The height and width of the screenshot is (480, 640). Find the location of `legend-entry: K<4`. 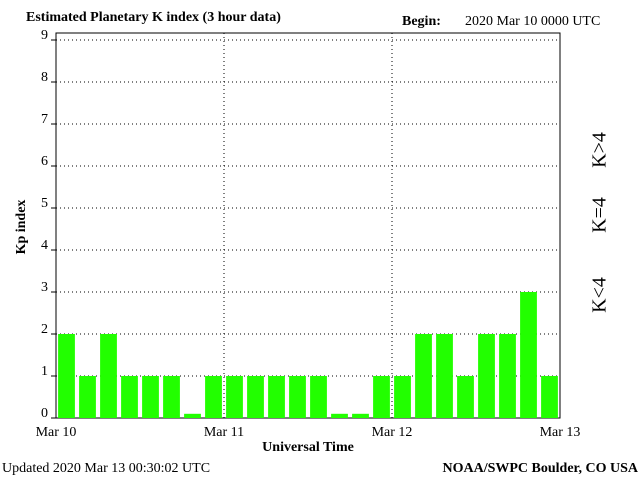

legend-entry: K<4 is located at coordinates (600, 295).